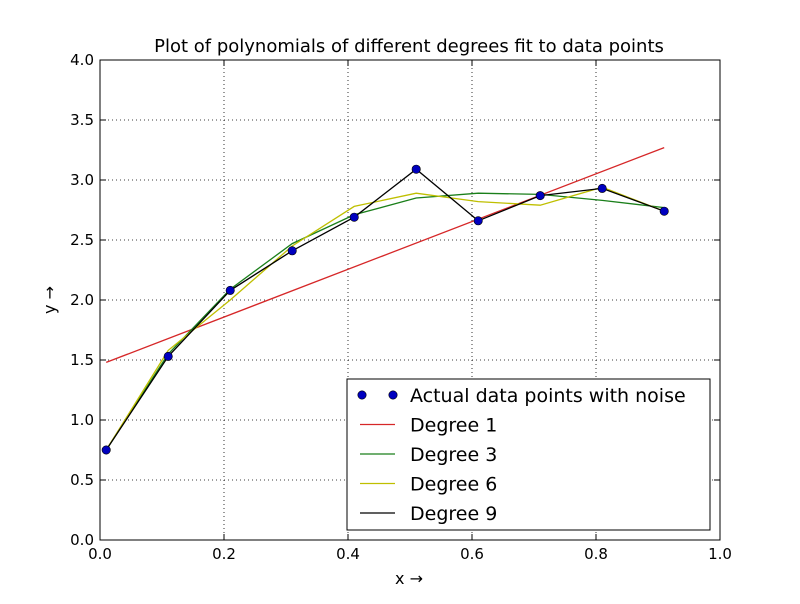  What do you see at coordinates (100, 554) in the screenshot?
I see `x-tick-label: 0.0` at bounding box center [100, 554].